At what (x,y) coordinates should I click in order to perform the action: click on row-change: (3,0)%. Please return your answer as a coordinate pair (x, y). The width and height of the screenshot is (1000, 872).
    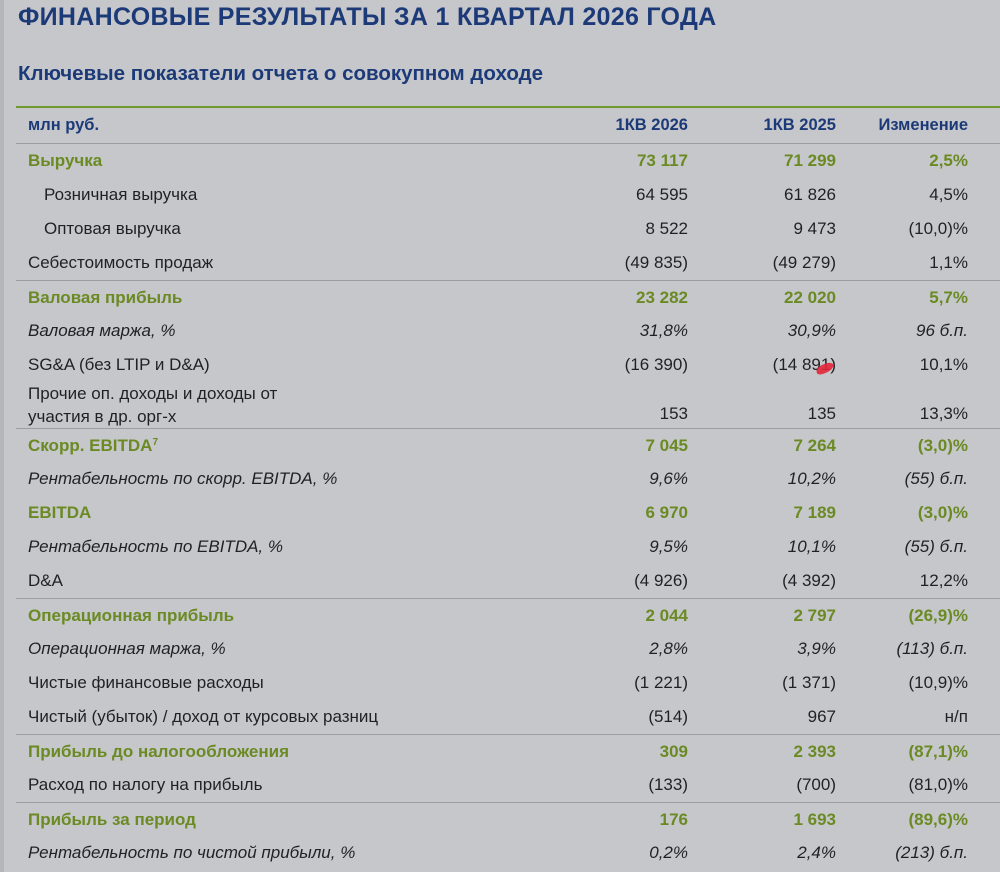
    Looking at the image, I should click on (942, 445).